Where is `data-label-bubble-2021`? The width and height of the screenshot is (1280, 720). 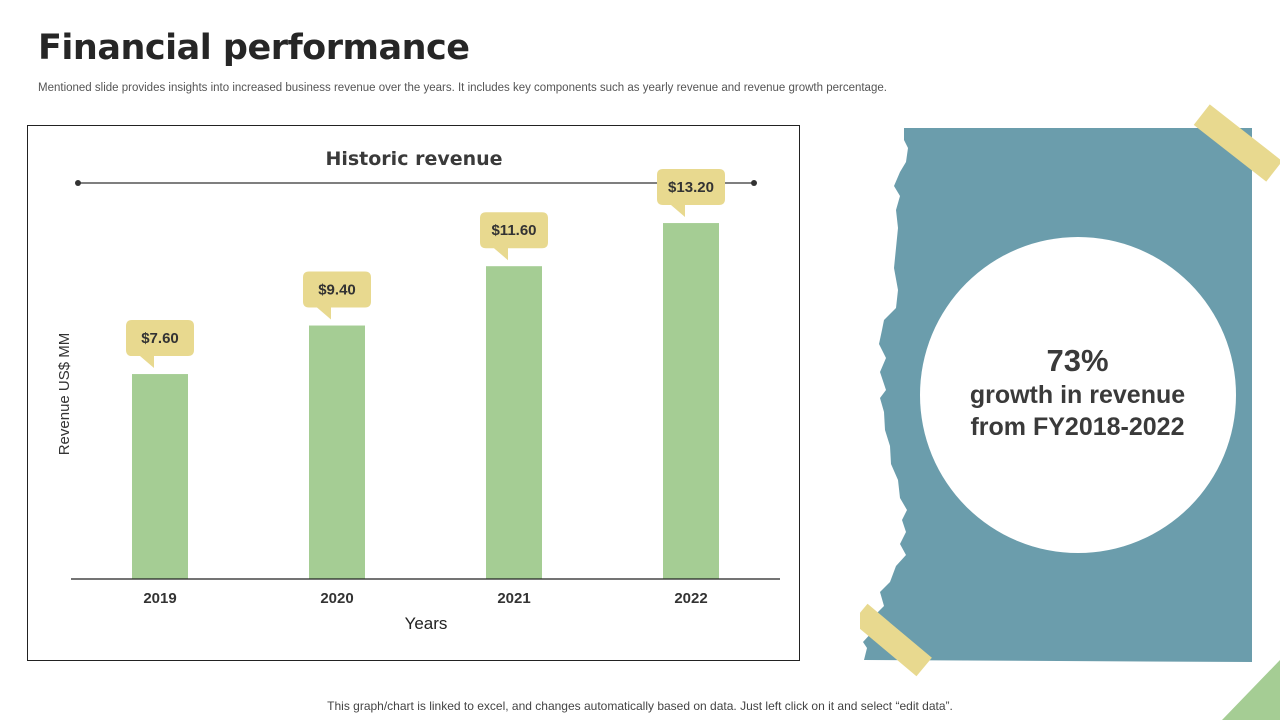
data-label-bubble-2021 is located at coordinates (514, 236).